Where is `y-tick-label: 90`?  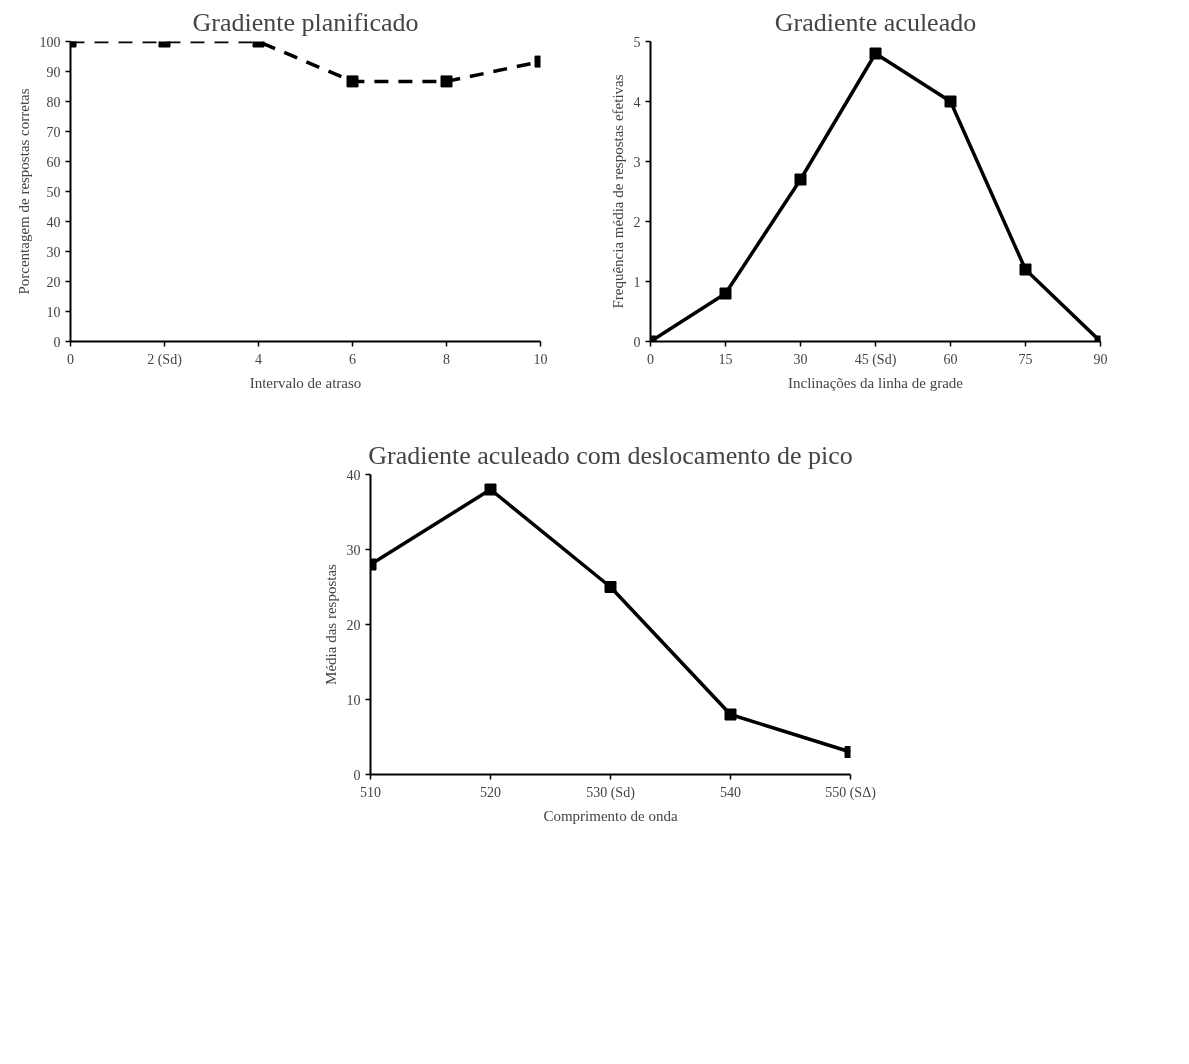
y-tick-label: 90 is located at coordinates (53, 72).